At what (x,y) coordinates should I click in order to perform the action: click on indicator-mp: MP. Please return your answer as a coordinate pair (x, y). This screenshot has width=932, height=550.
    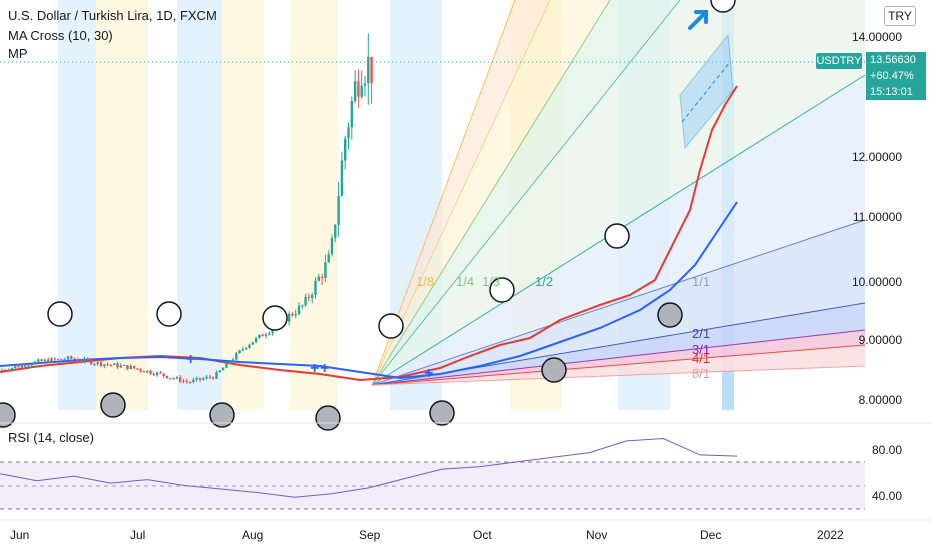
    Looking at the image, I should click on (18, 53).